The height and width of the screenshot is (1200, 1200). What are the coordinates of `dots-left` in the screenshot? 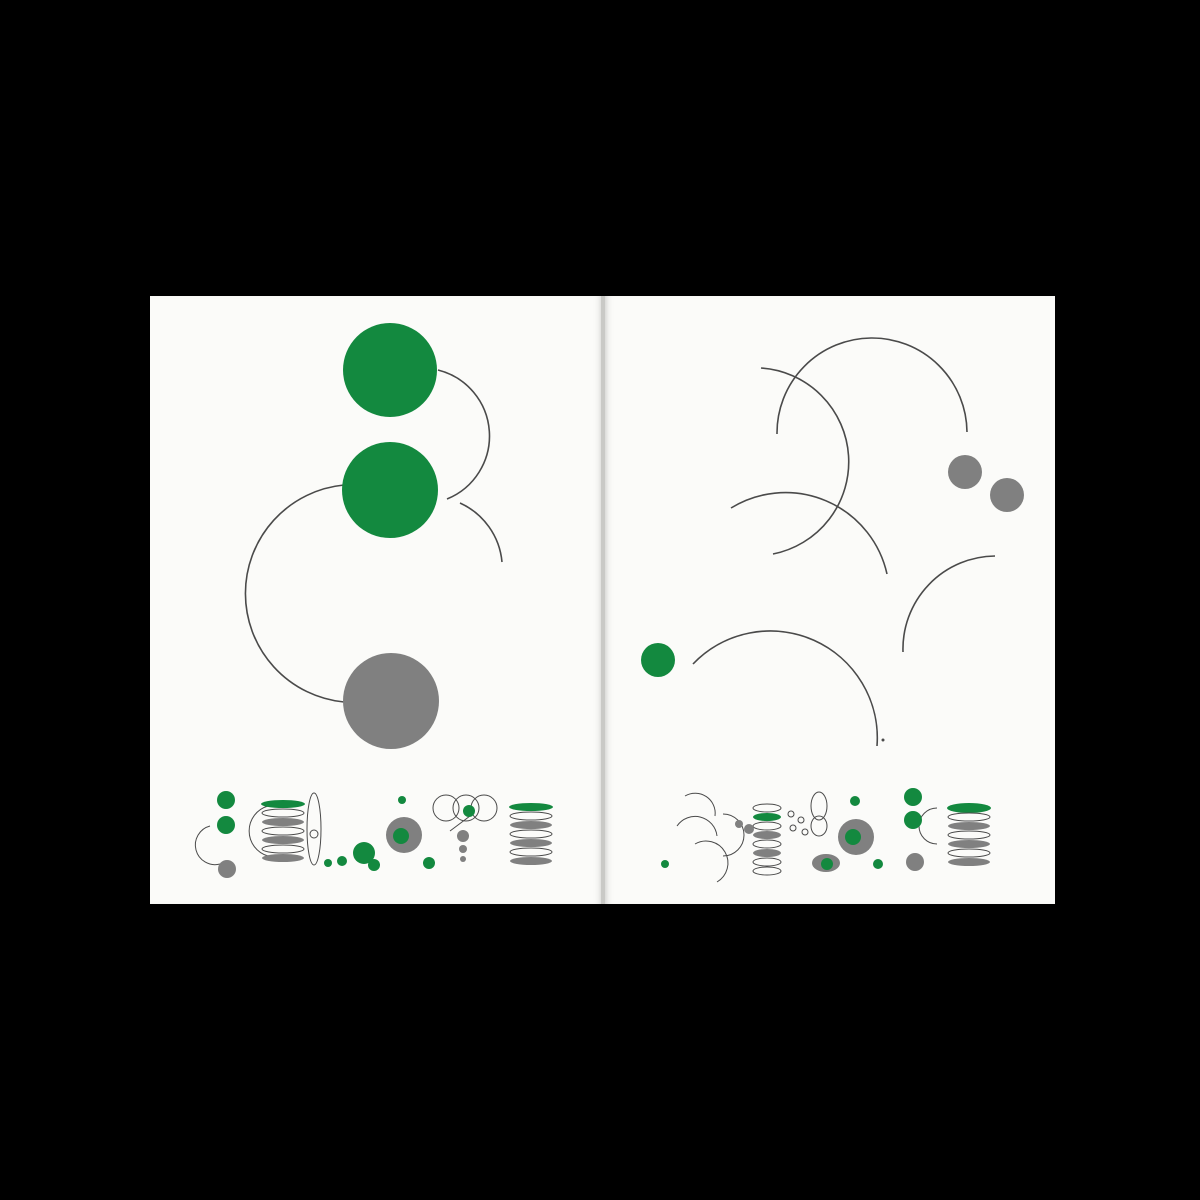 It's located at (346, 834).